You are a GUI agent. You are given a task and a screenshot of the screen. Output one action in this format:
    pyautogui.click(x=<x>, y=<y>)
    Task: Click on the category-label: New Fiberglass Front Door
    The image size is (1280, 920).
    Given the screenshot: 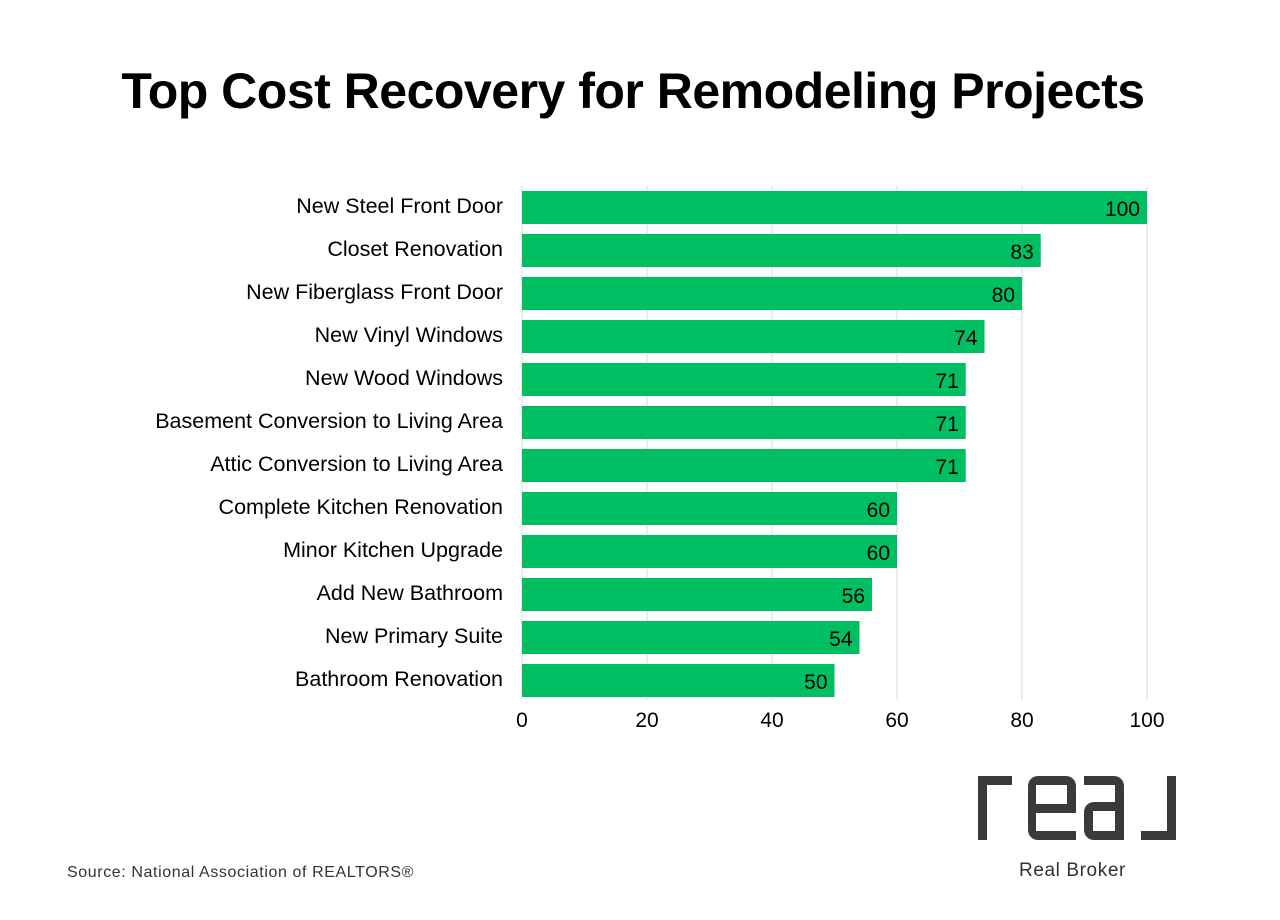 What is the action you would take?
    pyautogui.click(x=374, y=292)
    